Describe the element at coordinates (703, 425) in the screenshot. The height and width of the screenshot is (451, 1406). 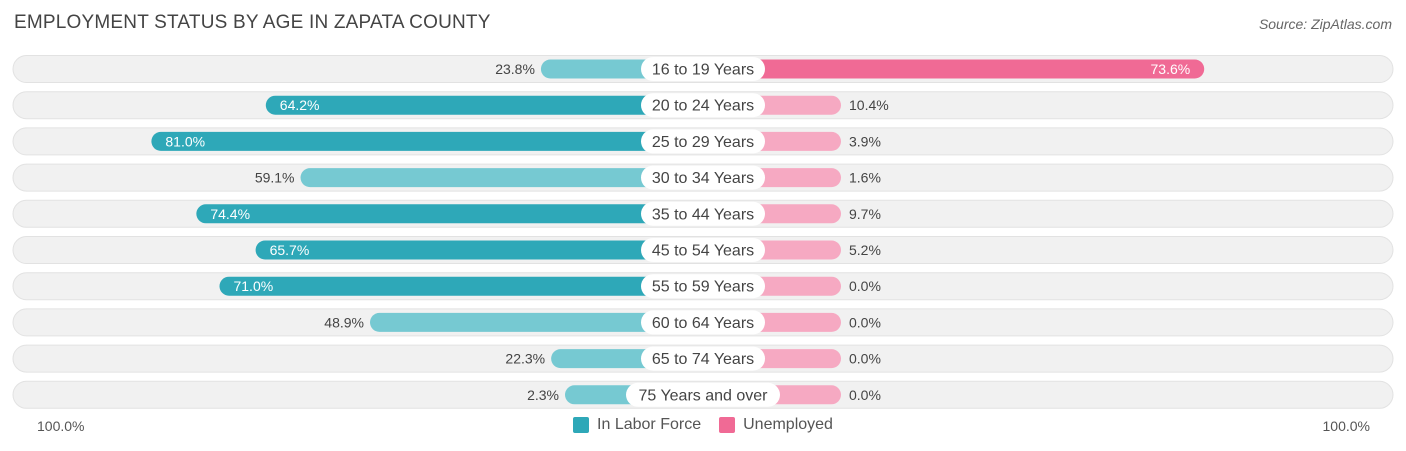
I see `legend: In Labor Force Unemployed` at that location.